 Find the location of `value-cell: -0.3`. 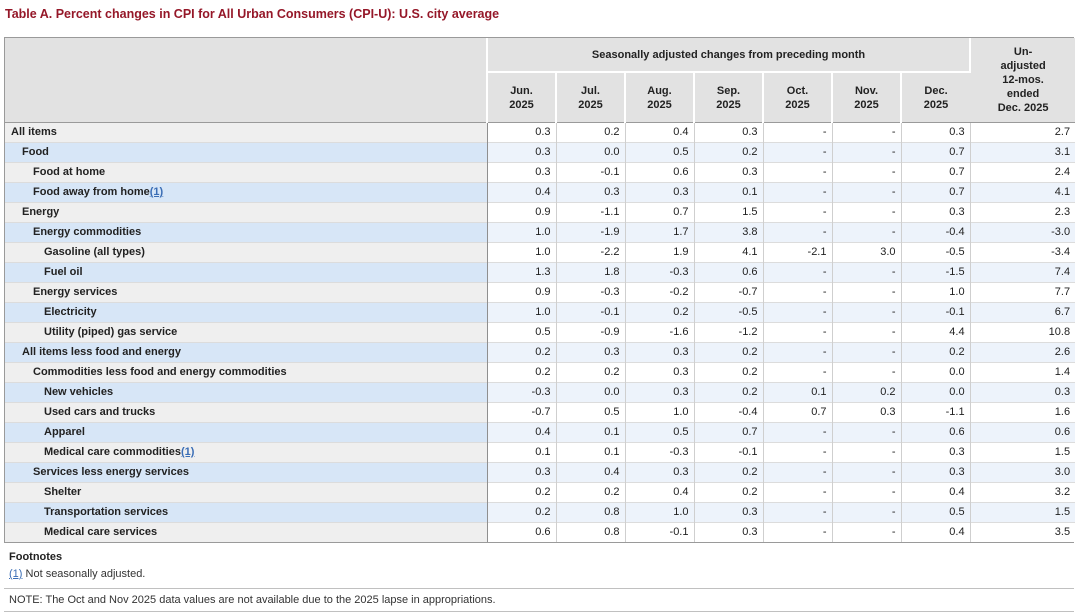

value-cell: -0.3 is located at coordinates (521, 392).